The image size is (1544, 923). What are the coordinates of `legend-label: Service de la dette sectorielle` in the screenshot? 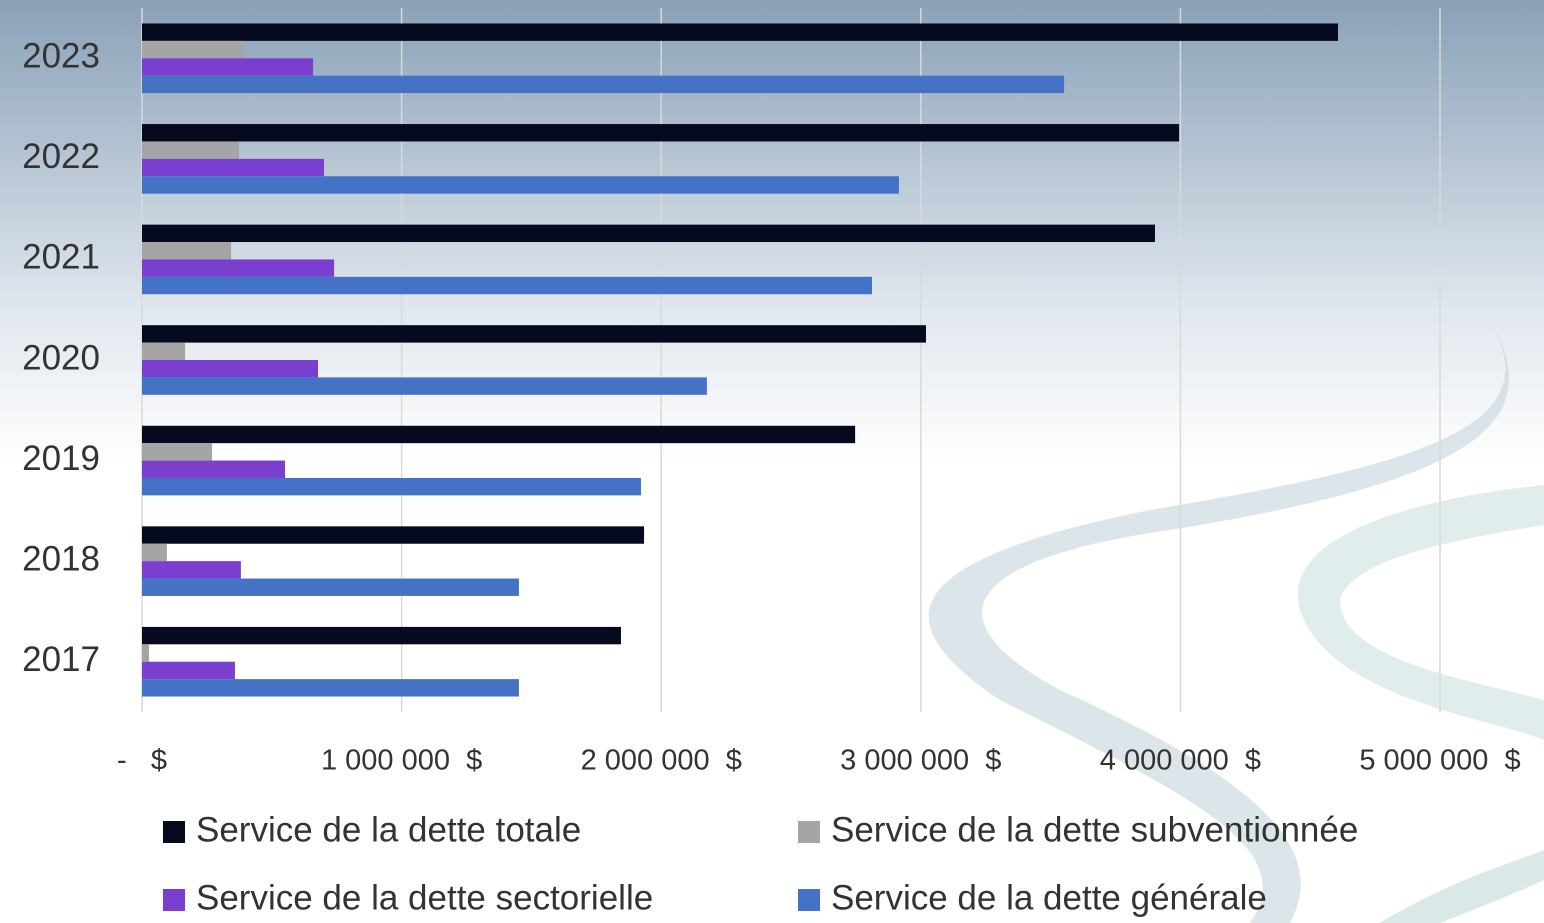 It's located at (424, 897).